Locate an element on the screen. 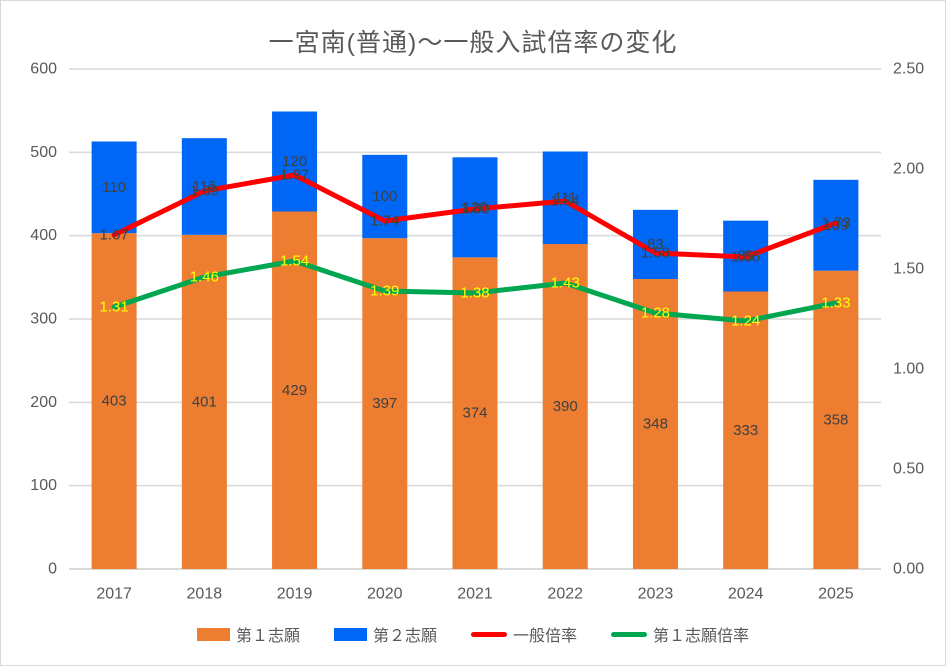  bar-data-label: 401 is located at coordinates (204, 401).